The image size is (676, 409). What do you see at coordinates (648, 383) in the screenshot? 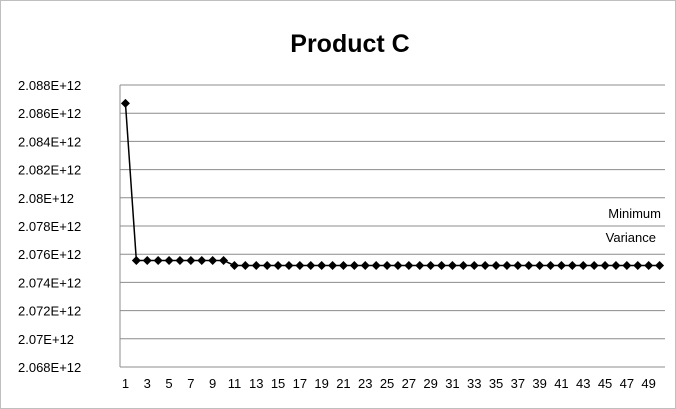
I see `x-tick-label: 49` at bounding box center [648, 383].